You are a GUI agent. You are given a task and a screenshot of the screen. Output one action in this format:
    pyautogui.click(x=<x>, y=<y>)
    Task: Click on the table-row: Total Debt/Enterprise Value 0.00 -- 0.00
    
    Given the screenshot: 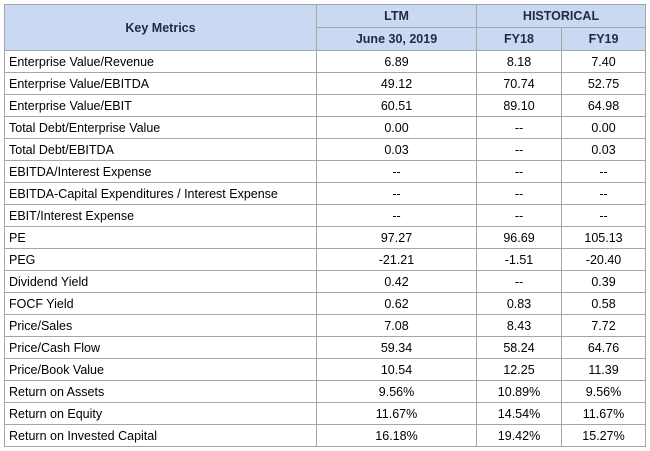 What is the action you would take?
    pyautogui.click(x=325, y=127)
    